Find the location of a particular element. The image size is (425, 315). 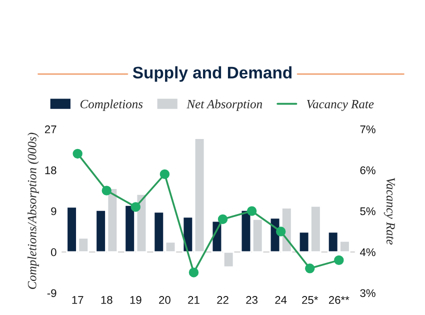

x-tick-label: 26** is located at coordinates (339, 300).